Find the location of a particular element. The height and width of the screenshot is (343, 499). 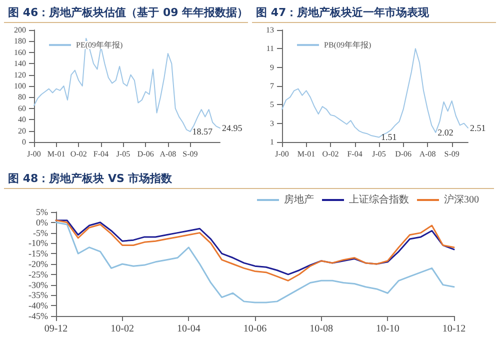

y-tick-label: 20 is located at coordinates (22, 131).